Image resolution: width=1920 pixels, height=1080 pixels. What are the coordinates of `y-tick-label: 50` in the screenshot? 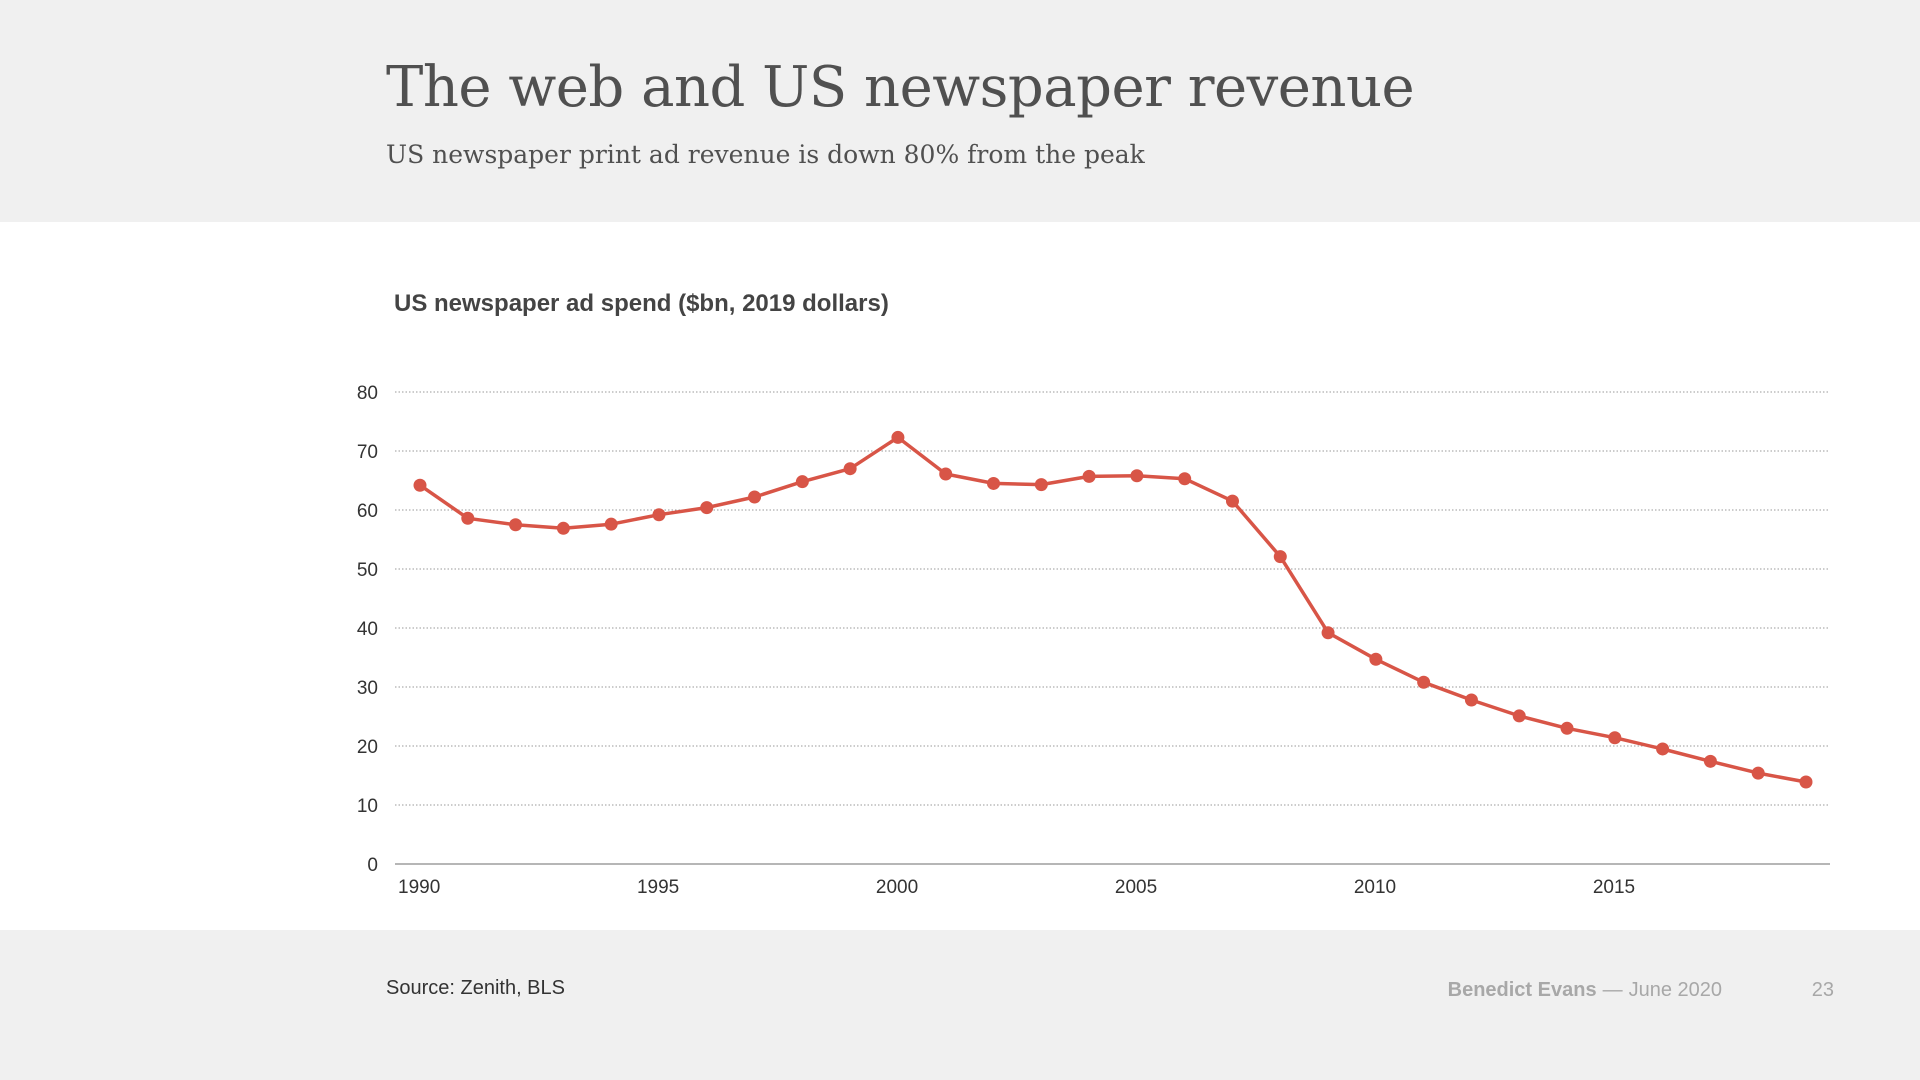 It's located at (367, 570).